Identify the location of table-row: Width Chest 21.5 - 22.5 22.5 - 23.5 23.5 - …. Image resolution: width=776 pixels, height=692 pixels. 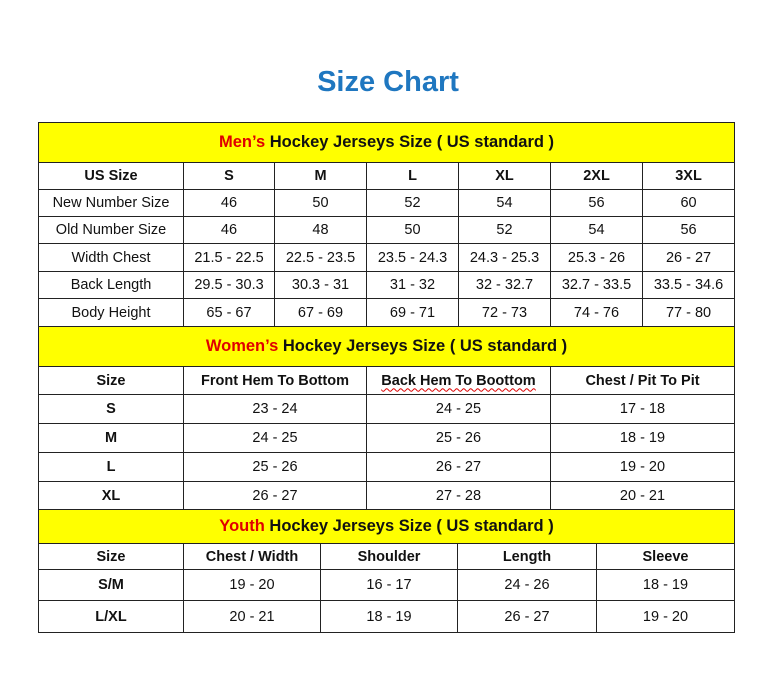
(387, 257).